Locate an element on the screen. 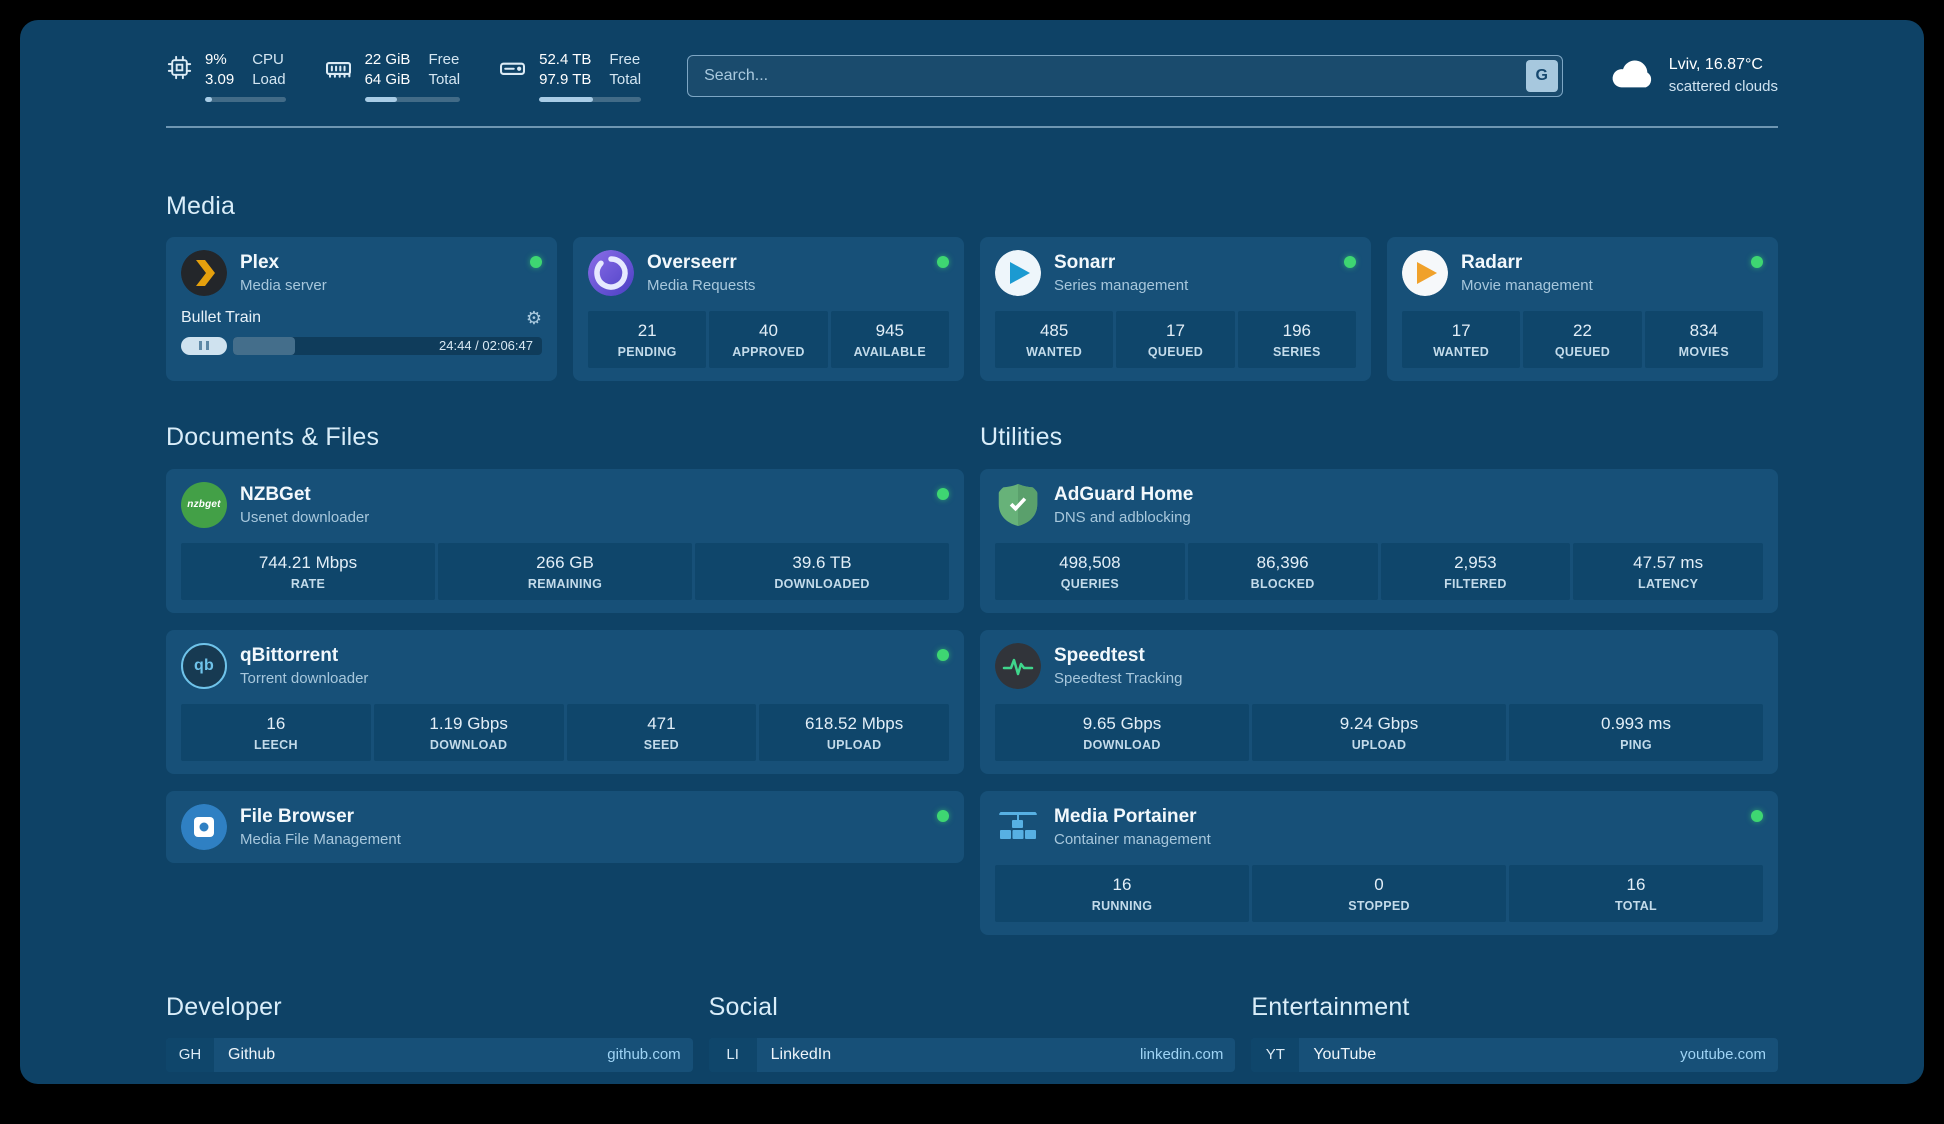 This screenshot has height=1124, width=1944. stat-running: 16 RUNNING is located at coordinates (1122, 893).